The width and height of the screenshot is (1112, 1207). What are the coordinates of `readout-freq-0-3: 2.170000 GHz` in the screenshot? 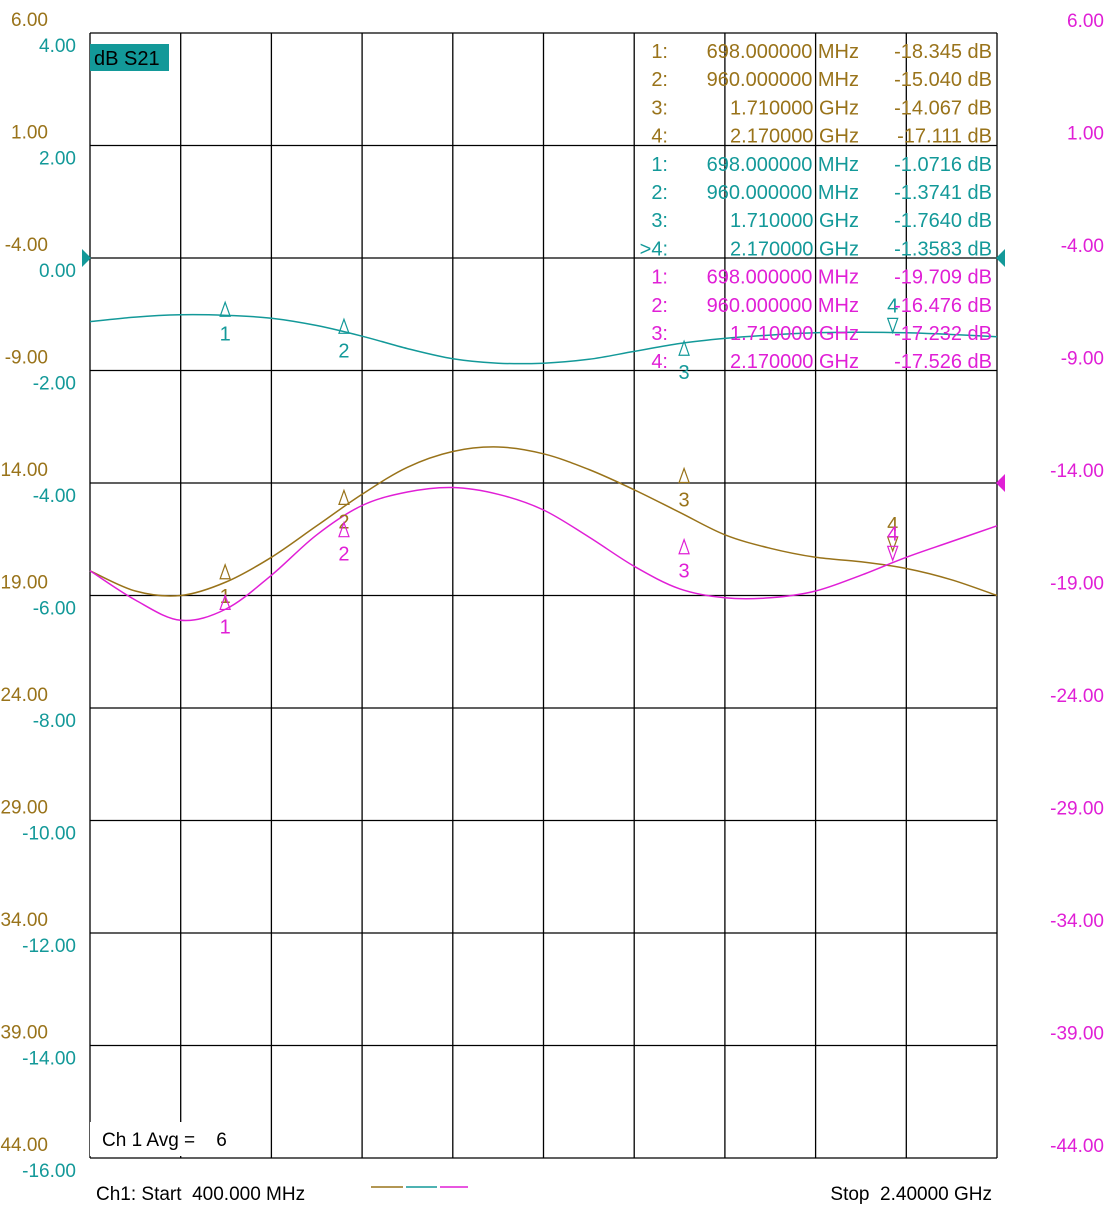 It's located at (794, 137).